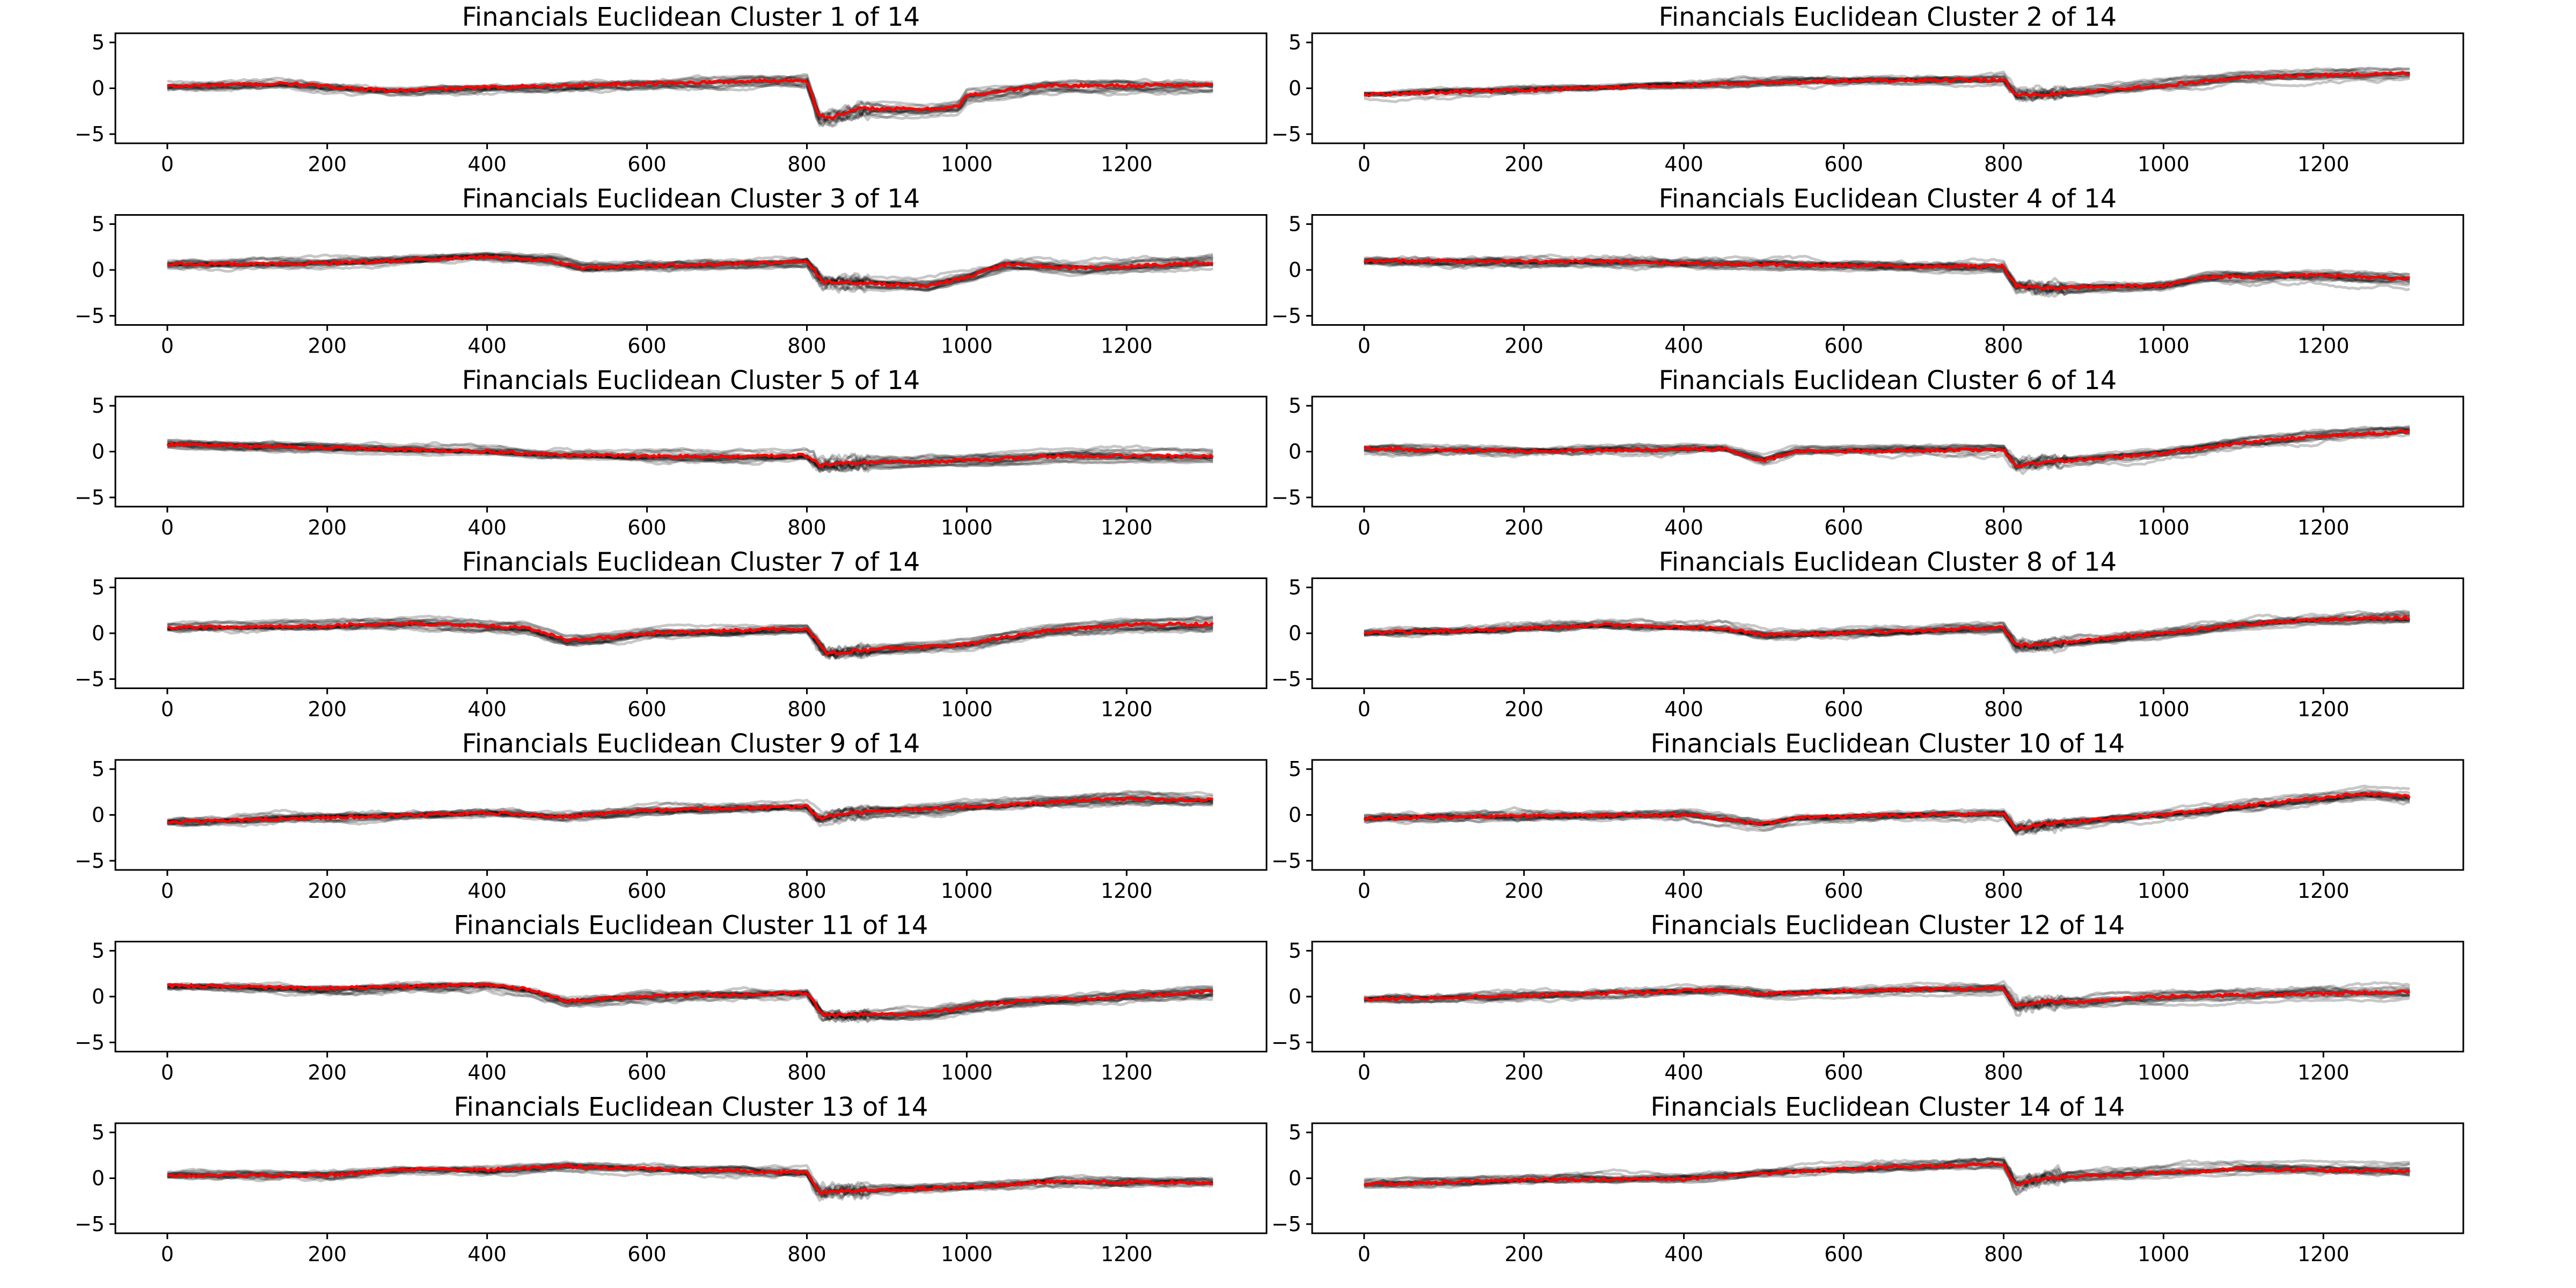 The width and height of the screenshot is (2576, 1288). I want to click on panel-title: Financials Euclidean Cluster 11 of 14, so click(691, 926).